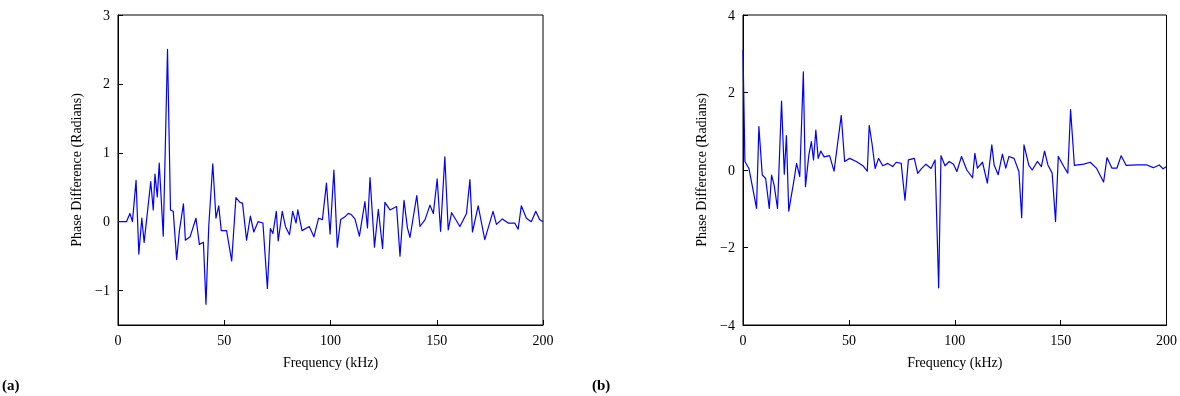 This screenshot has height=396, width=1180. I want to click on text: (a), so click(11, 385).